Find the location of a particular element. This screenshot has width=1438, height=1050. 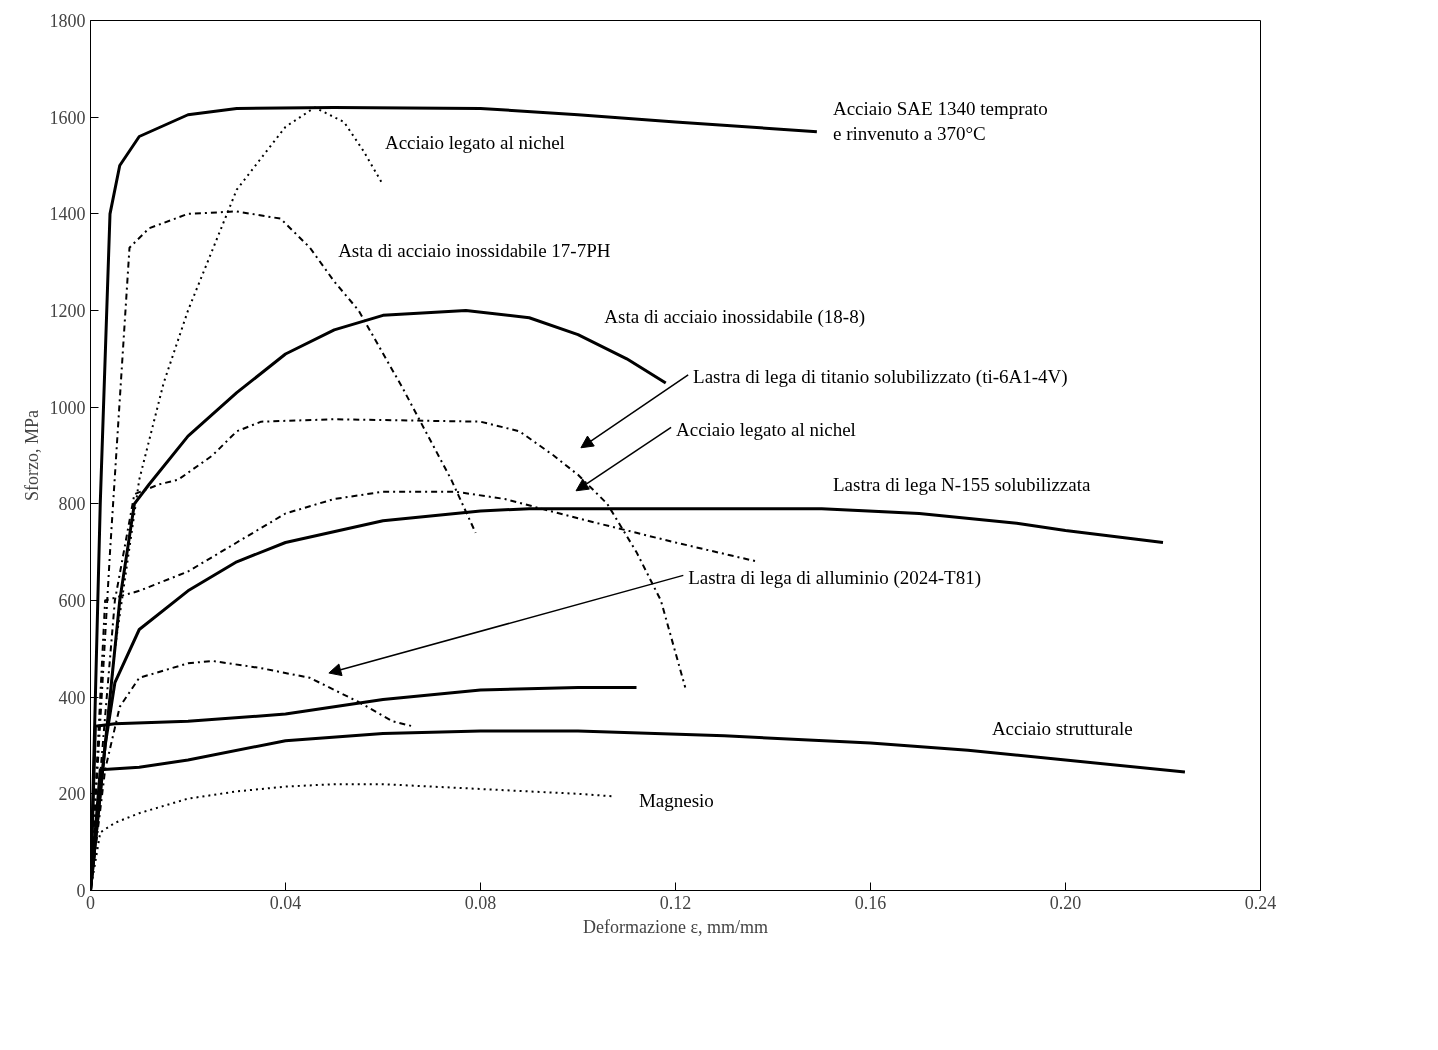

y-tick-label: 600 is located at coordinates (72, 601).